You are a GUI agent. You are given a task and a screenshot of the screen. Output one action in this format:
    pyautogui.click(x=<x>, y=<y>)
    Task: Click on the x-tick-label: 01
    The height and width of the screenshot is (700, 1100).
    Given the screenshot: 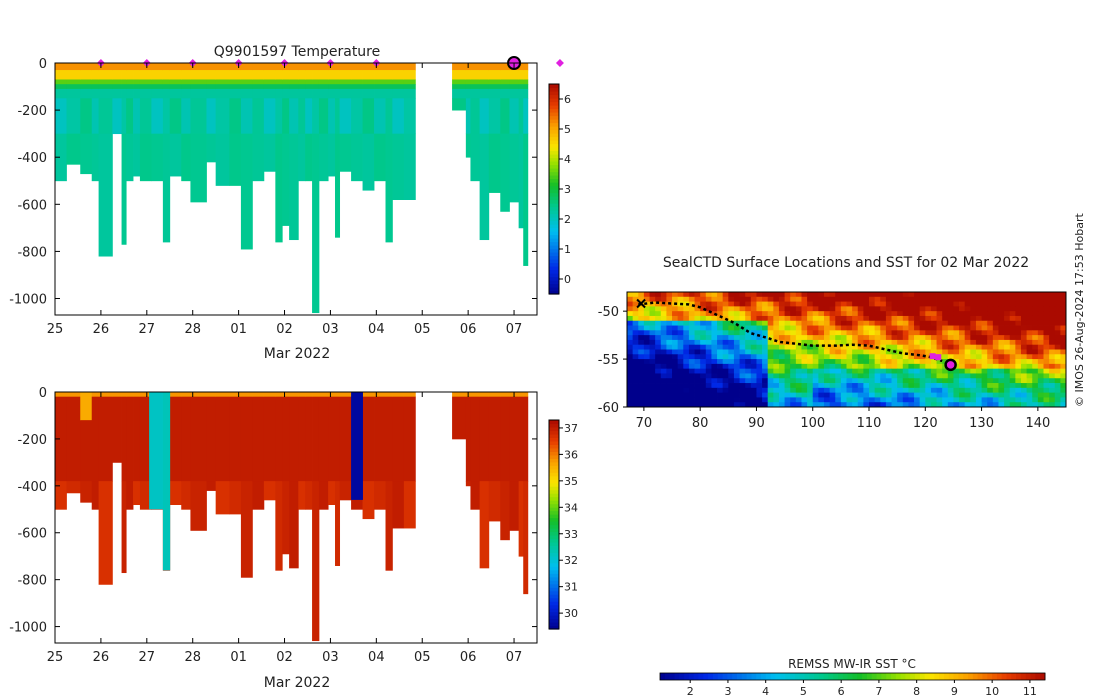 What is the action you would take?
    pyautogui.click(x=238, y=329)
    